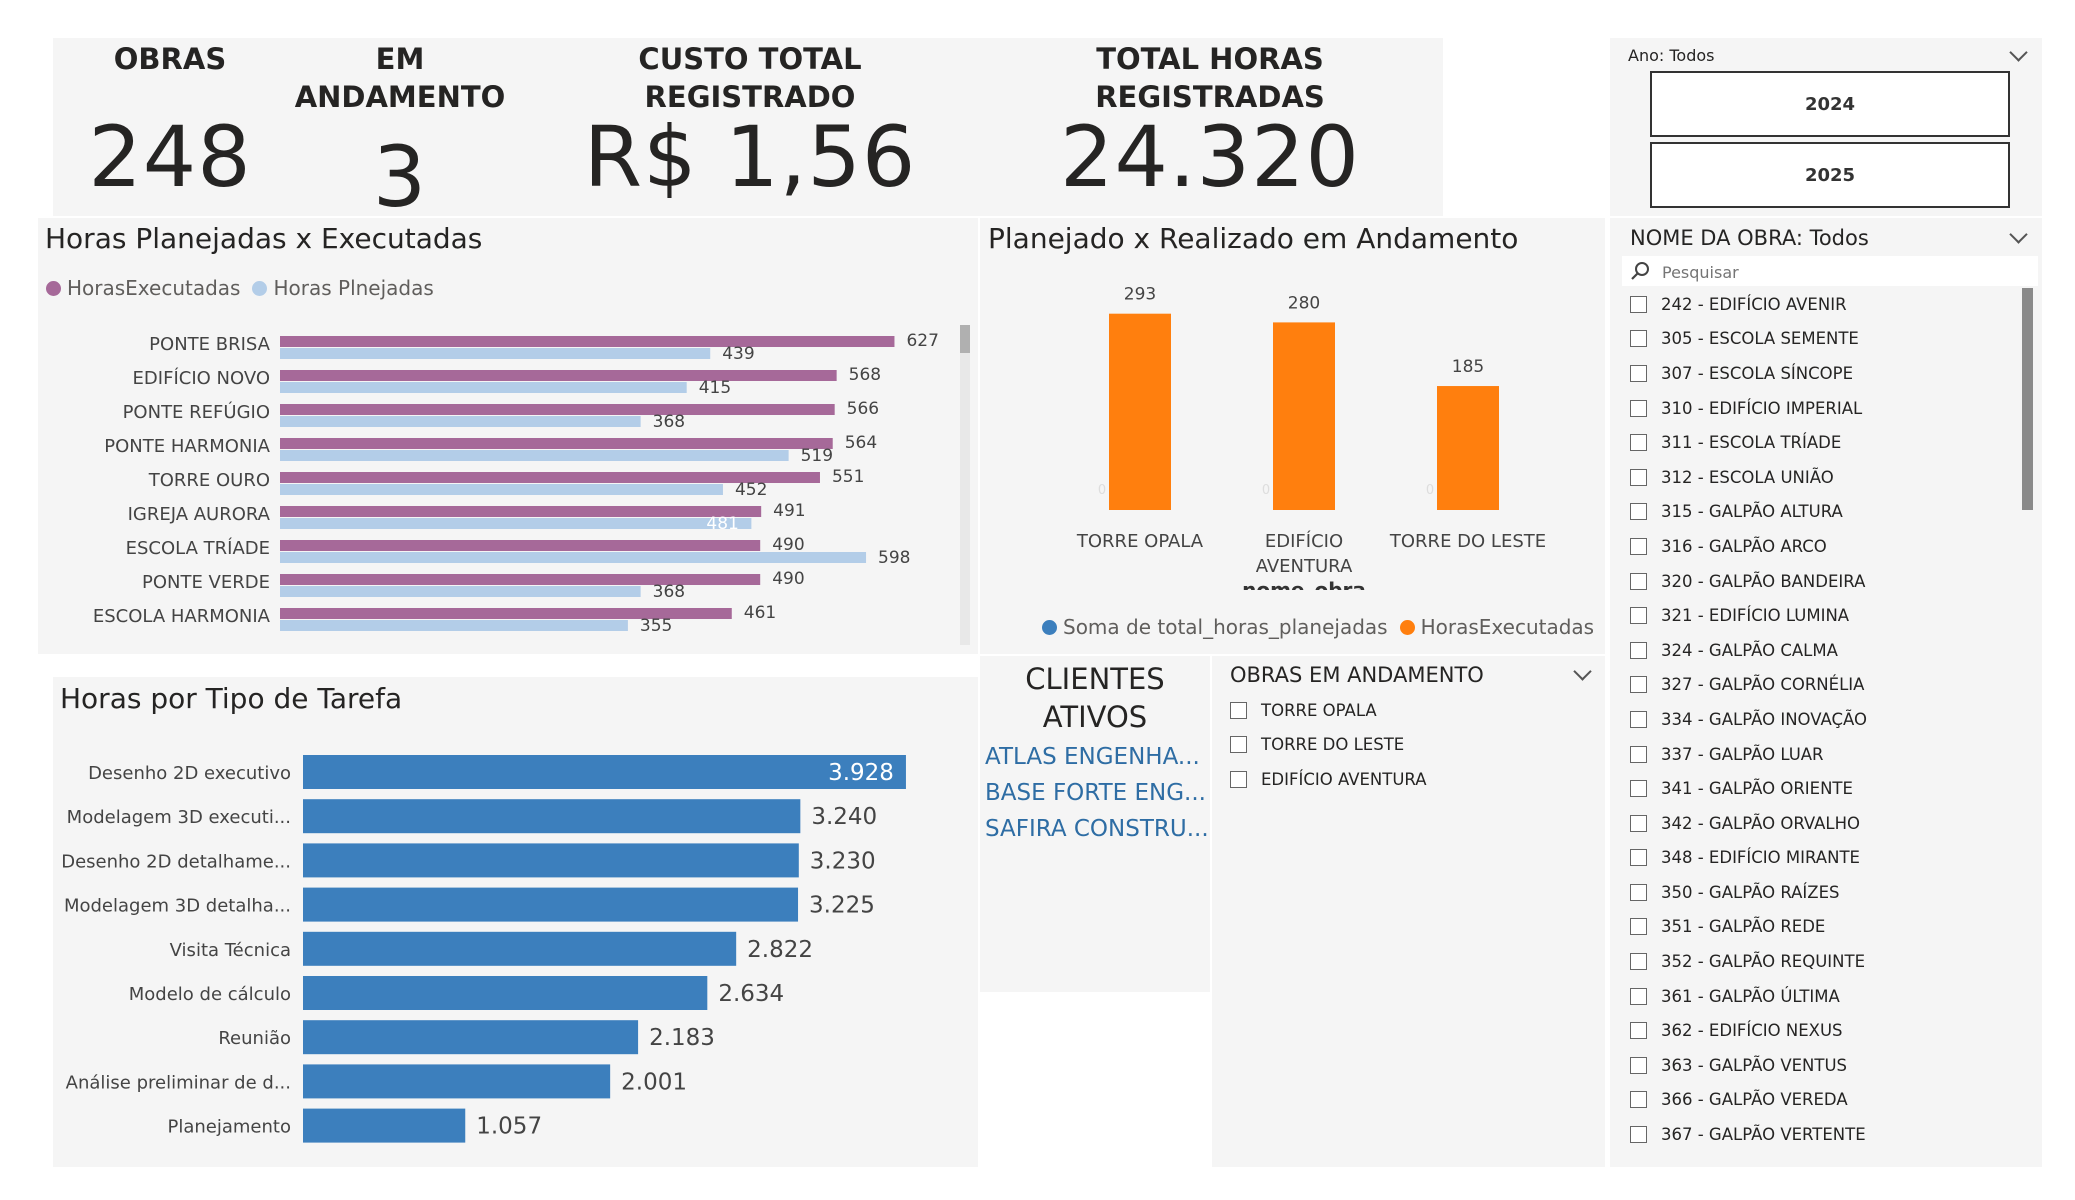  What do you see at coordinates (1748, 408) in the screenshot?
I see `obra-item: 310 - EDIFÍCIO IMPERIAL` at bounding box center [1748, 408].